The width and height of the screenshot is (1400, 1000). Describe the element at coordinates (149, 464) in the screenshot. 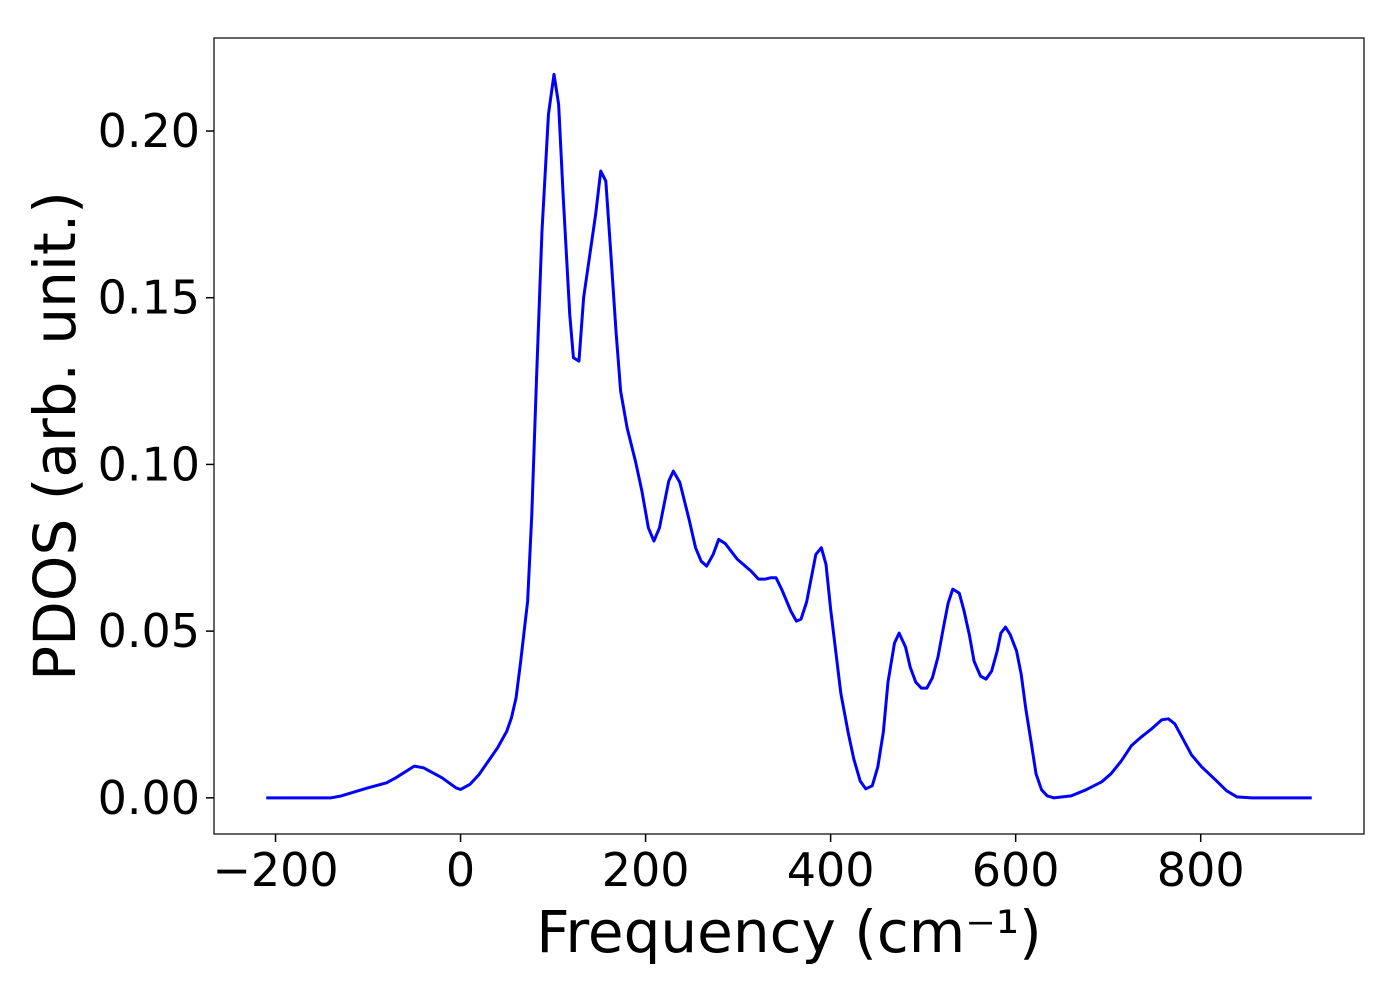

I see `y-tick-label: 0.10` at that location.